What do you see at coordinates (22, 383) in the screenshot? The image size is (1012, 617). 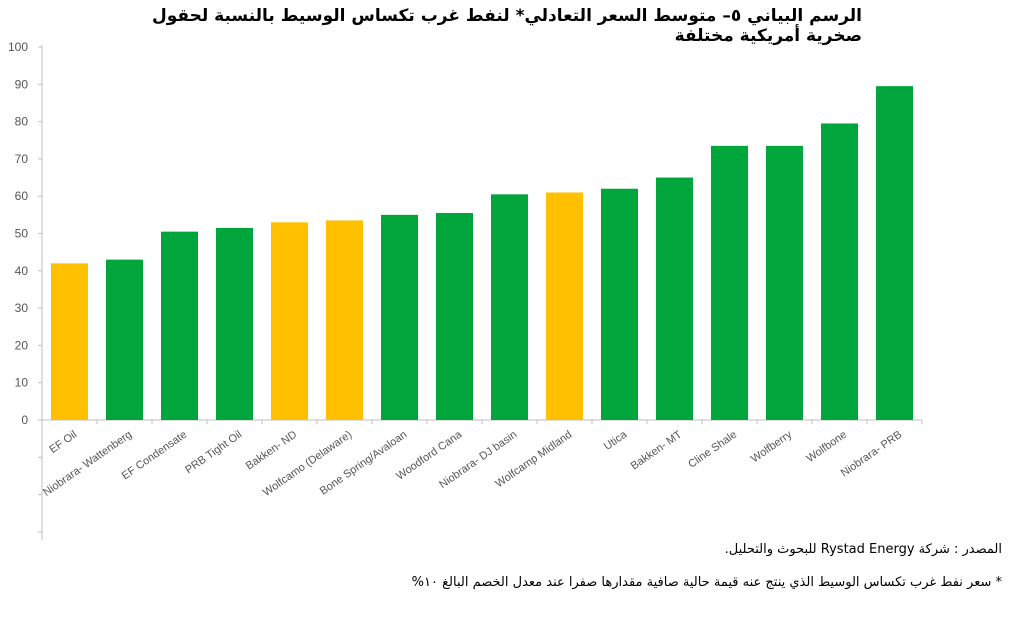 I see `y-tick-label: 10` at bounding box center [22, 383].